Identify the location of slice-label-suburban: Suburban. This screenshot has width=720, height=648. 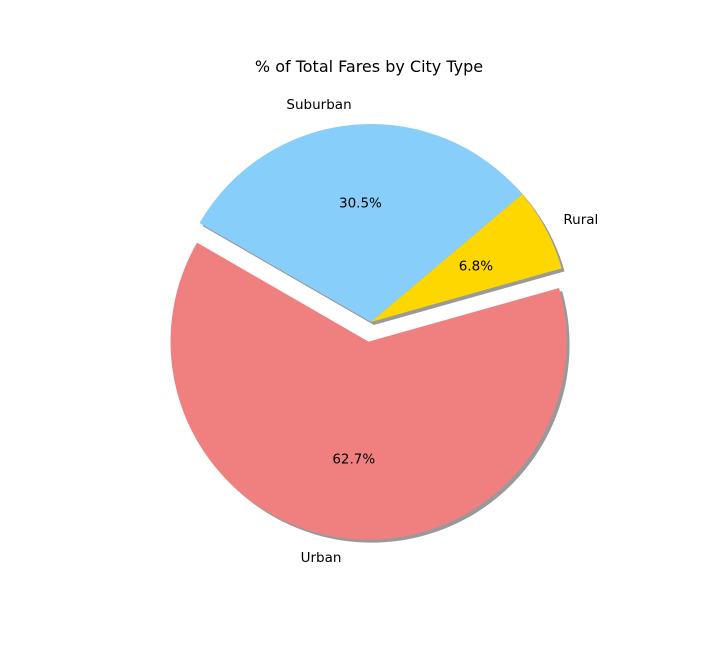
(318, 105).